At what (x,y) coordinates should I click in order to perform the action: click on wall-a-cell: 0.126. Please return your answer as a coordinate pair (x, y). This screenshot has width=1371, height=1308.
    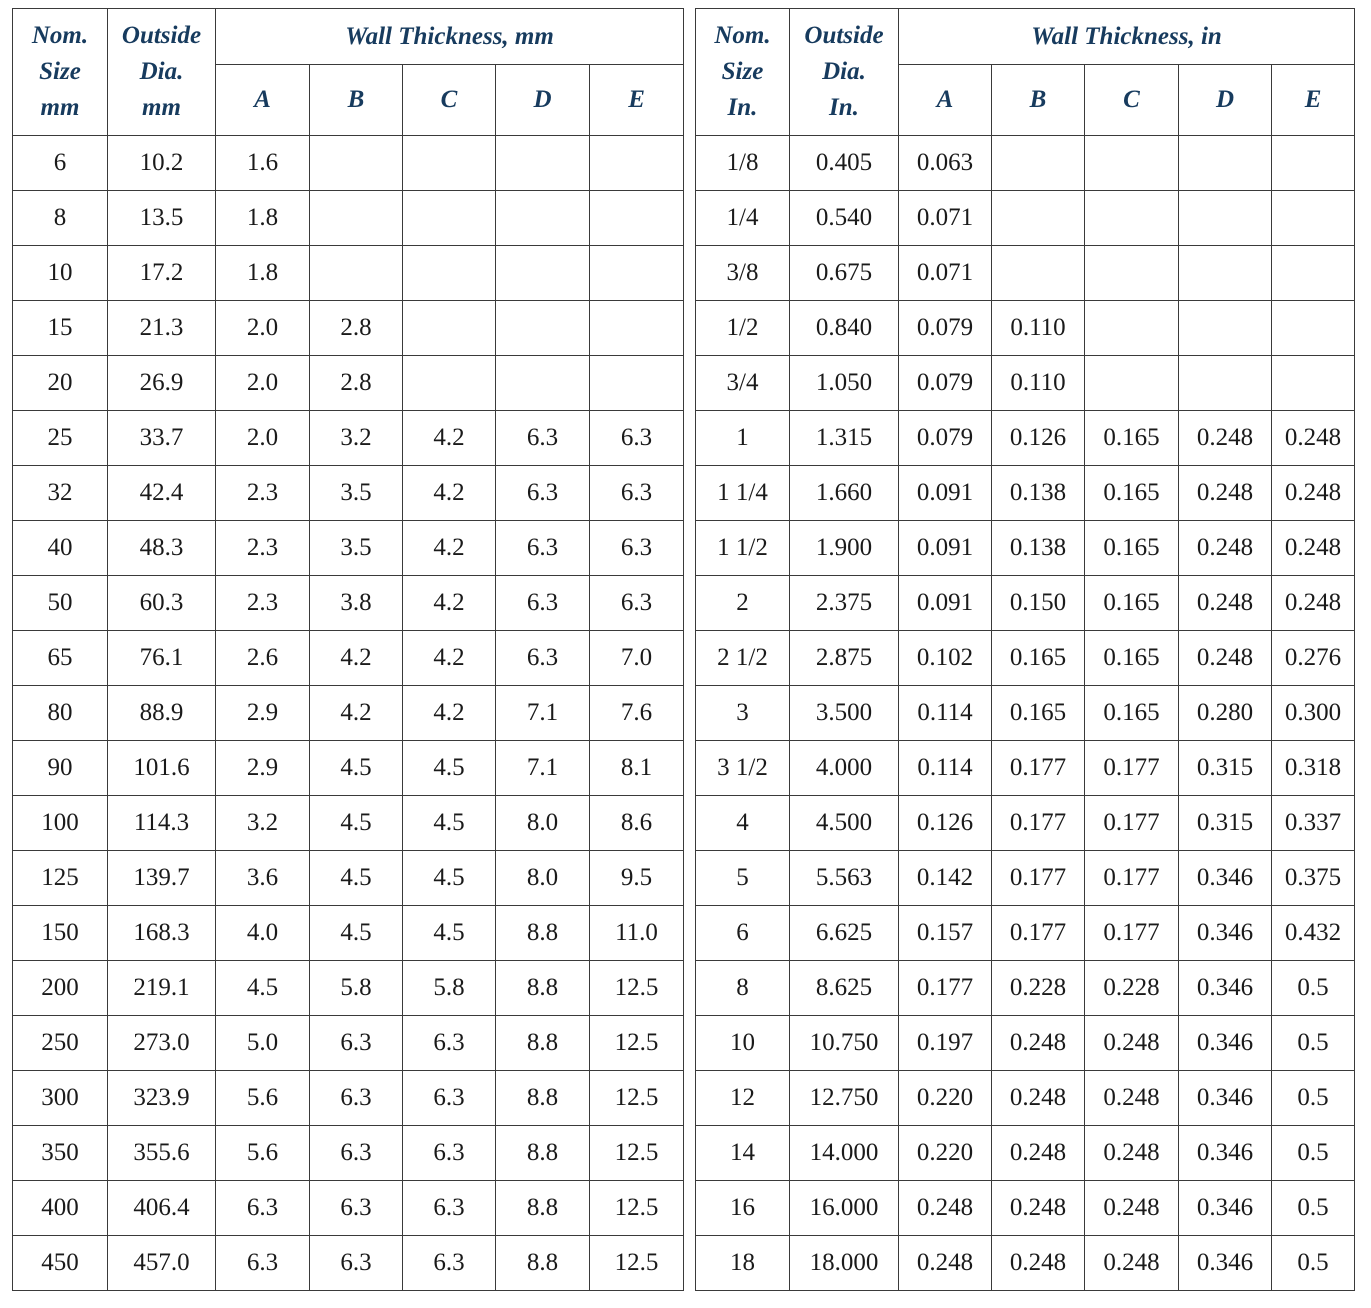
    Looking at the image, I should click on (945, 823).